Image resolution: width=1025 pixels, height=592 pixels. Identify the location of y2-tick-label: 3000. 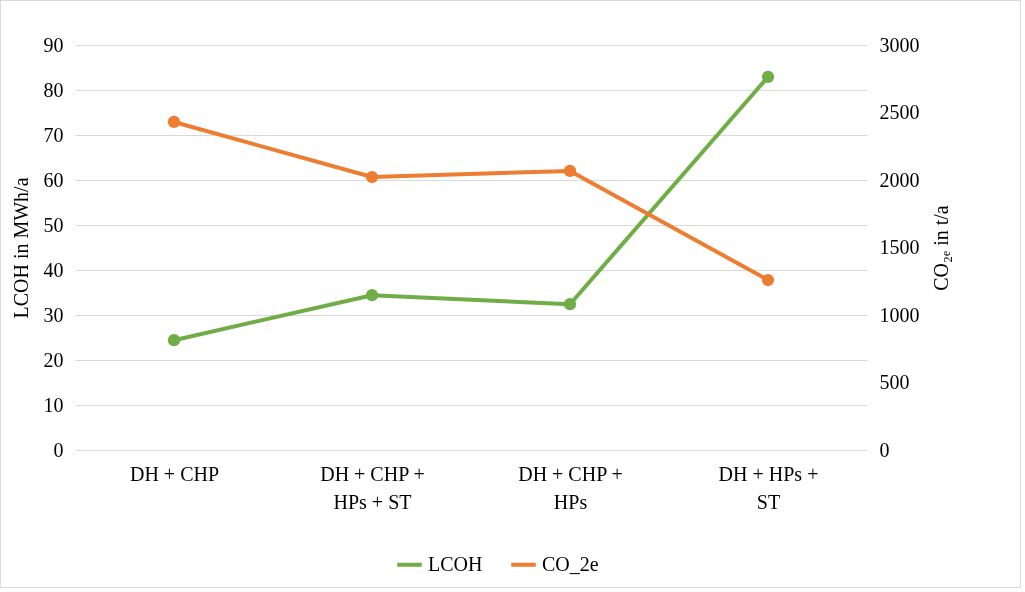
(899, 44).